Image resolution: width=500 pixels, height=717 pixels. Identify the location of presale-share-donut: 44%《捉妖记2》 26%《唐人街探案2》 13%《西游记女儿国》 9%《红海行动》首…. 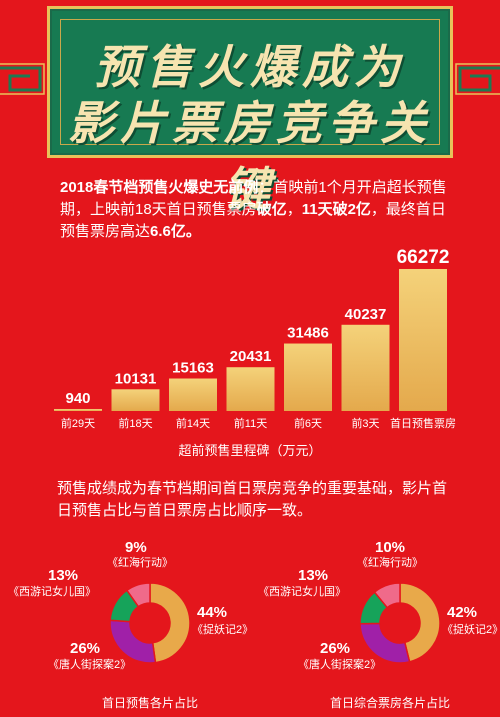
(129, 624).